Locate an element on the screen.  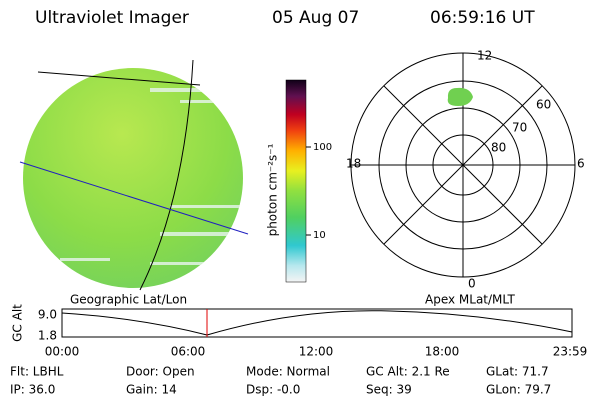
info-field: Dsp: -0.0 is located at coordinates (273, 390).